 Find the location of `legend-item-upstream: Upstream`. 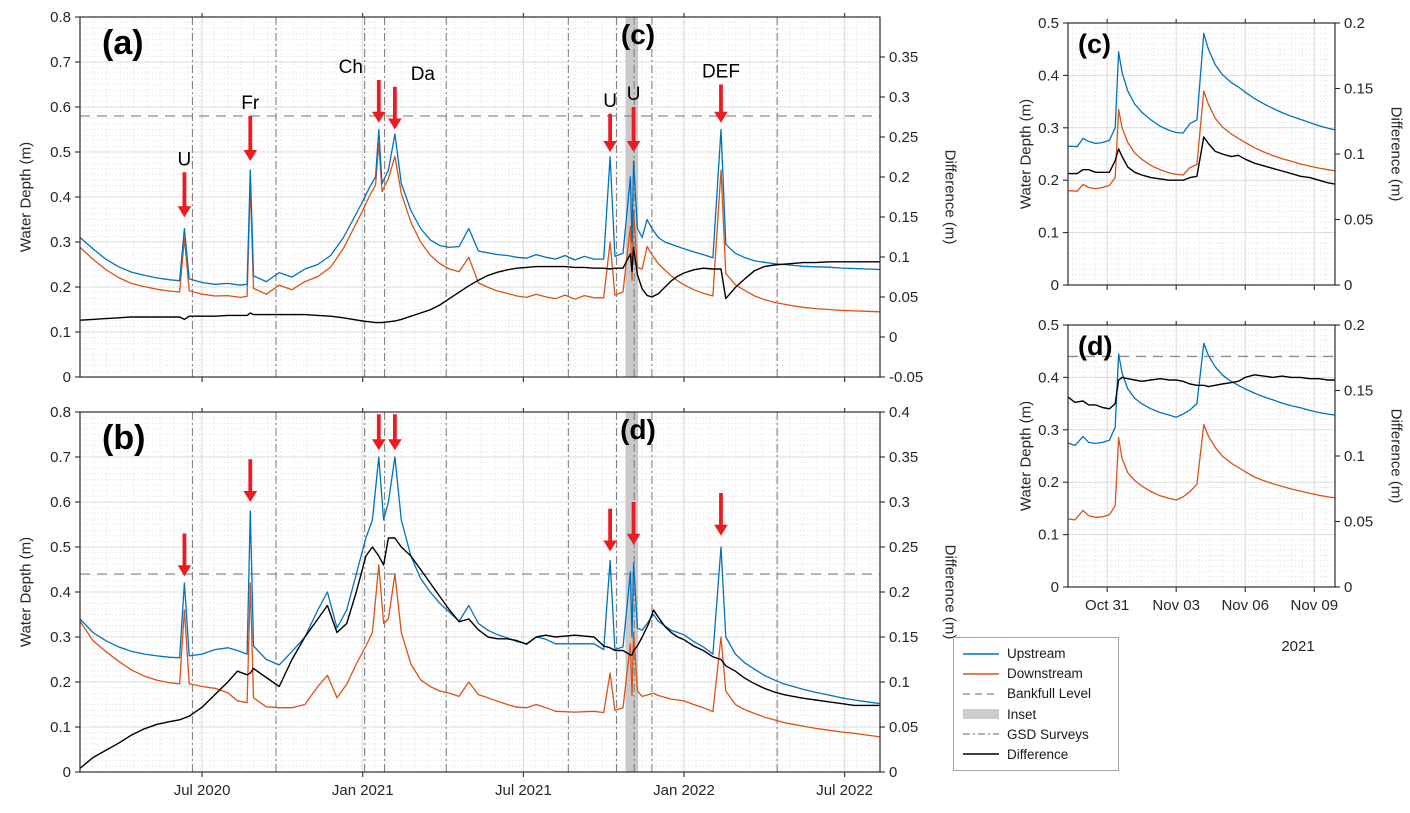

legend-item-upstream: Upstream is located at coordinates (1036, 653).